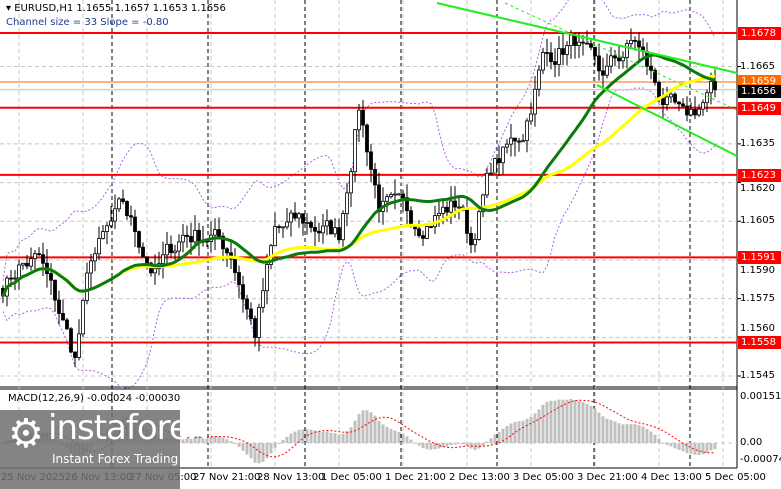  Describe the element at coordinates (759, 175) in the screenshot. I see `level-label: 1.1623` at that location.